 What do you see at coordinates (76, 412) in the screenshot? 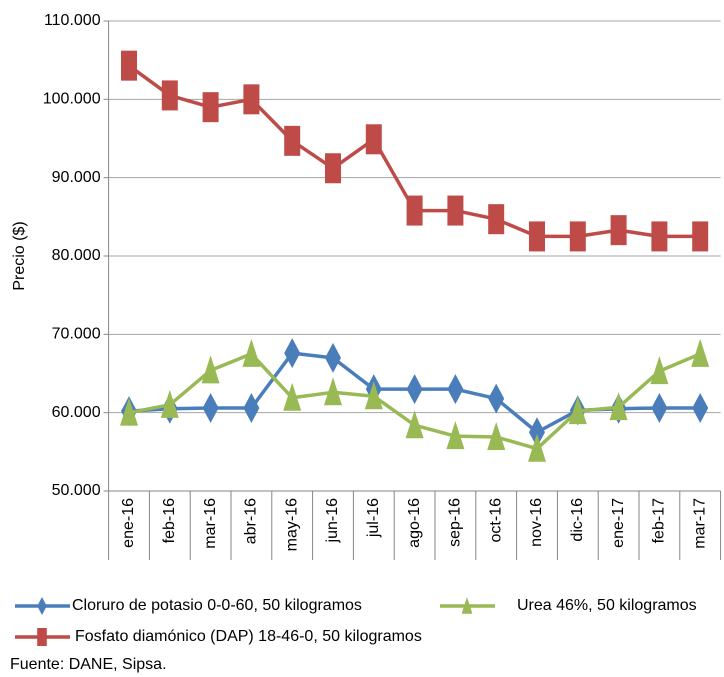
I see `y-tick-label: 60.000` at bounding box center [76, 412].